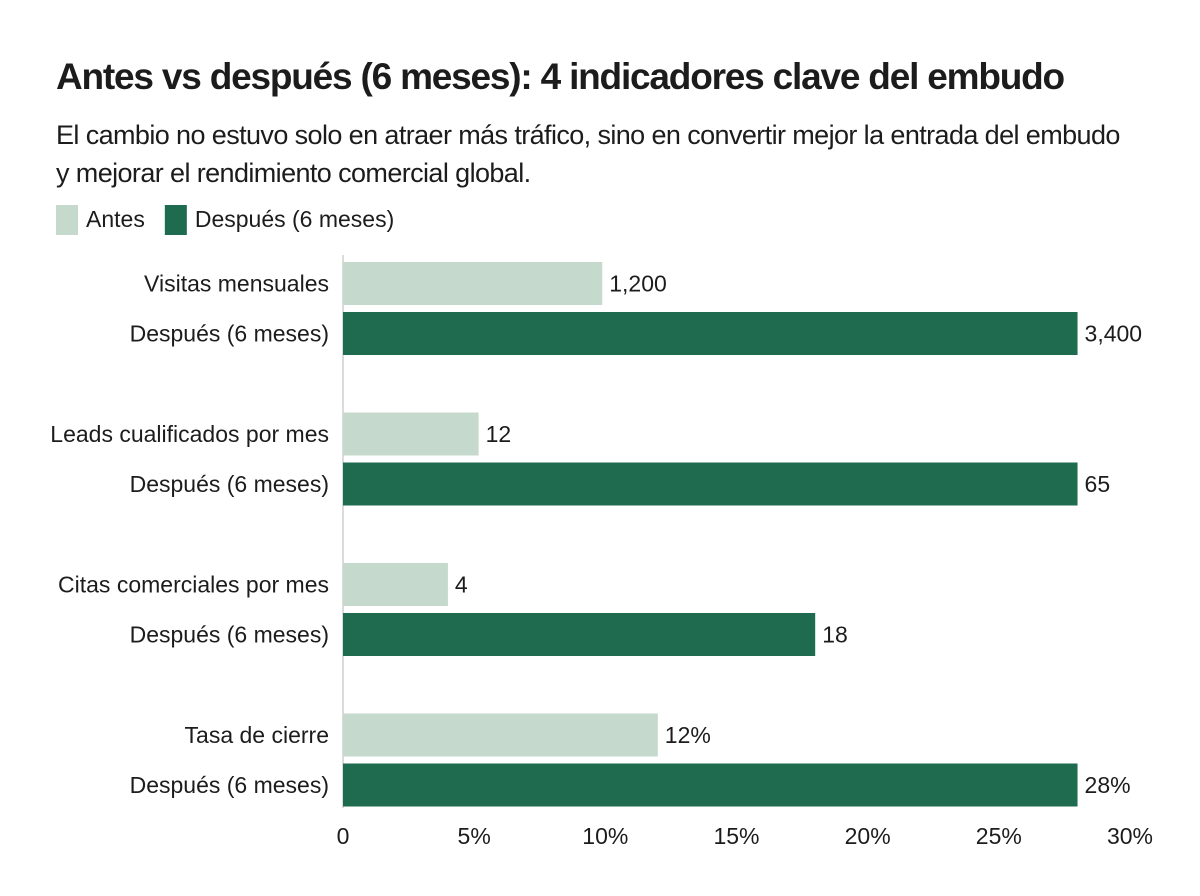  I want to click on value-label: 4, so click(461, 585).